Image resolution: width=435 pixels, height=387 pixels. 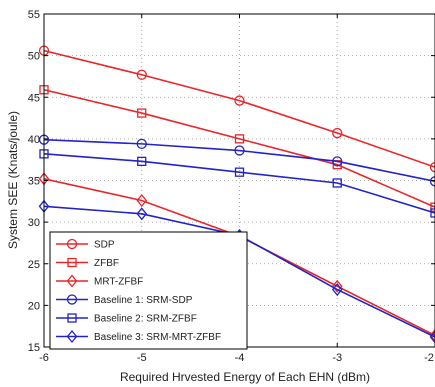 I want to click on series-line-baseline-1-srm-sdp, so click(x=239, y=160).